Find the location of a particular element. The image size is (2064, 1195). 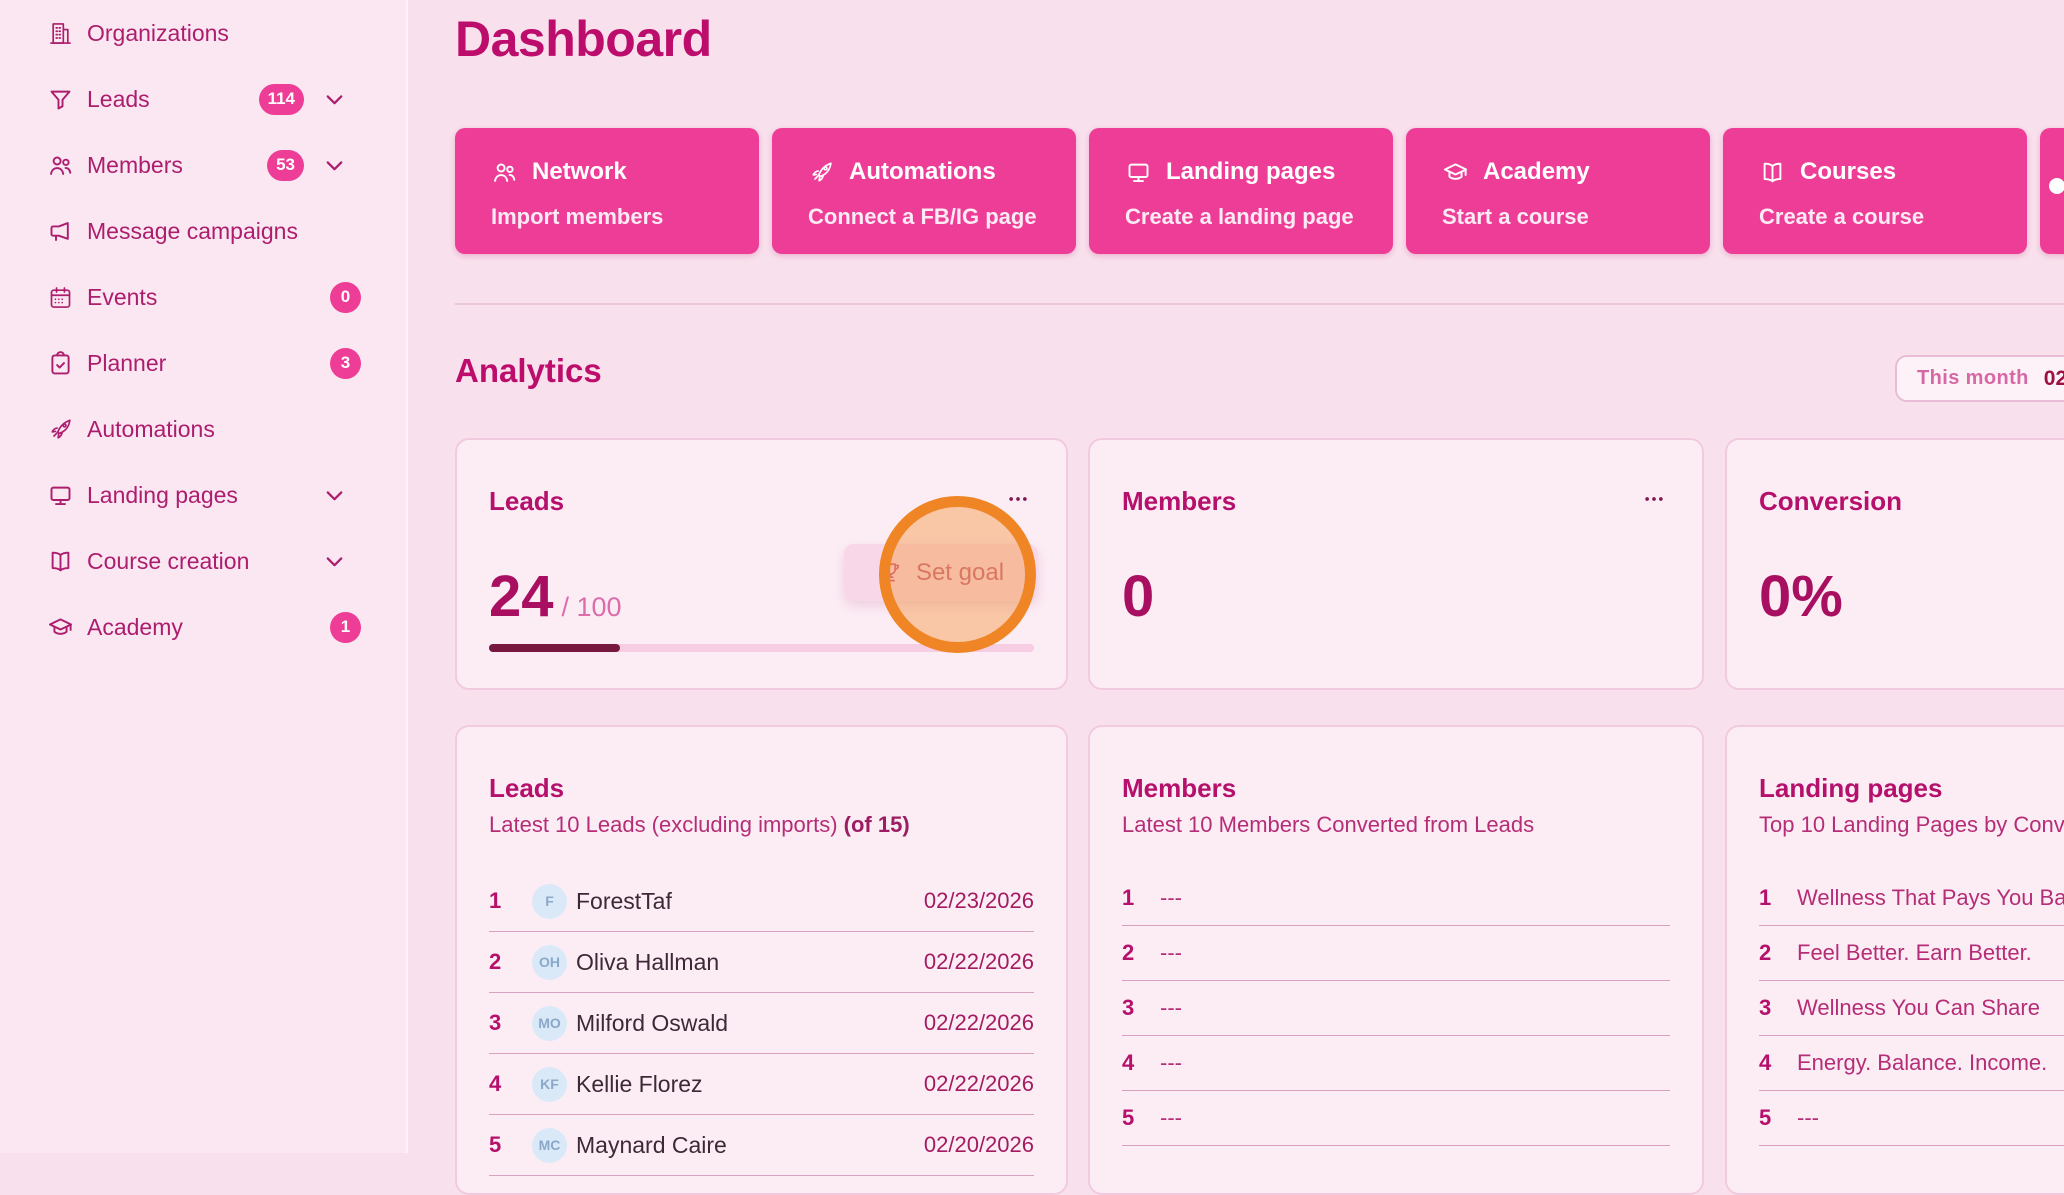

sidebar-item: Members 53 is located at coordinates (203, 165).